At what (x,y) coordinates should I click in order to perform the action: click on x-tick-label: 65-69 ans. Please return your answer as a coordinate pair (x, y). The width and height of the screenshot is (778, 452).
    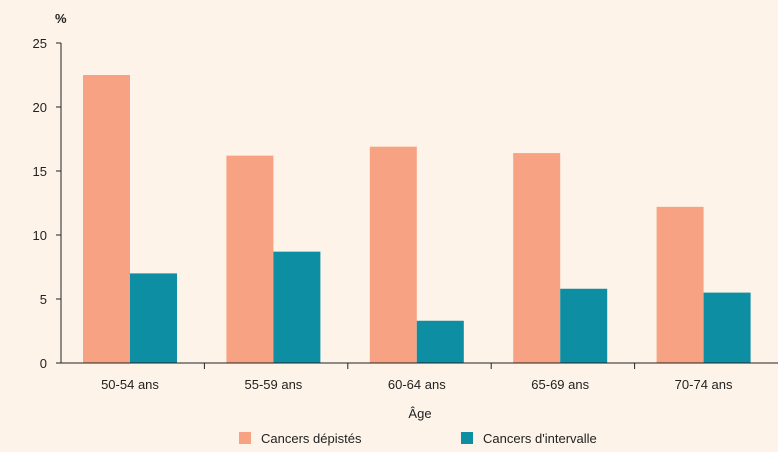
    Looking at the image, I should click on (560, 384).